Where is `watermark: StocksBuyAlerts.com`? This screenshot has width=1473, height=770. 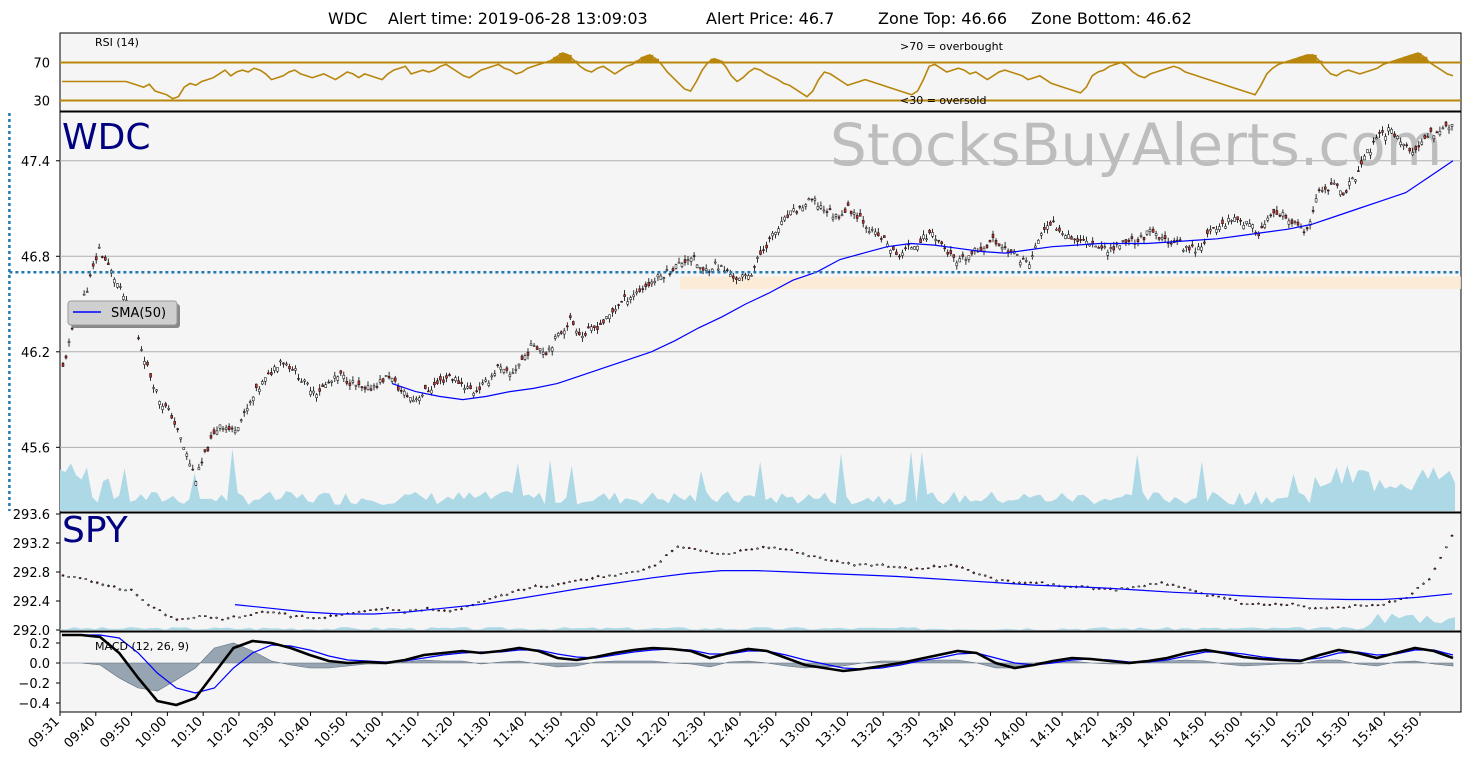 watermark: StocksBuyAlerts.com is located at coordinates (1136, 145).